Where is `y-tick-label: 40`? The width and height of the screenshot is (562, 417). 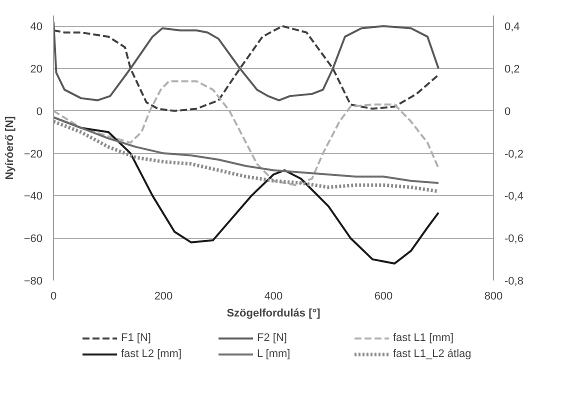 y-tick-label: 40 is located at coordinates (36, 27).